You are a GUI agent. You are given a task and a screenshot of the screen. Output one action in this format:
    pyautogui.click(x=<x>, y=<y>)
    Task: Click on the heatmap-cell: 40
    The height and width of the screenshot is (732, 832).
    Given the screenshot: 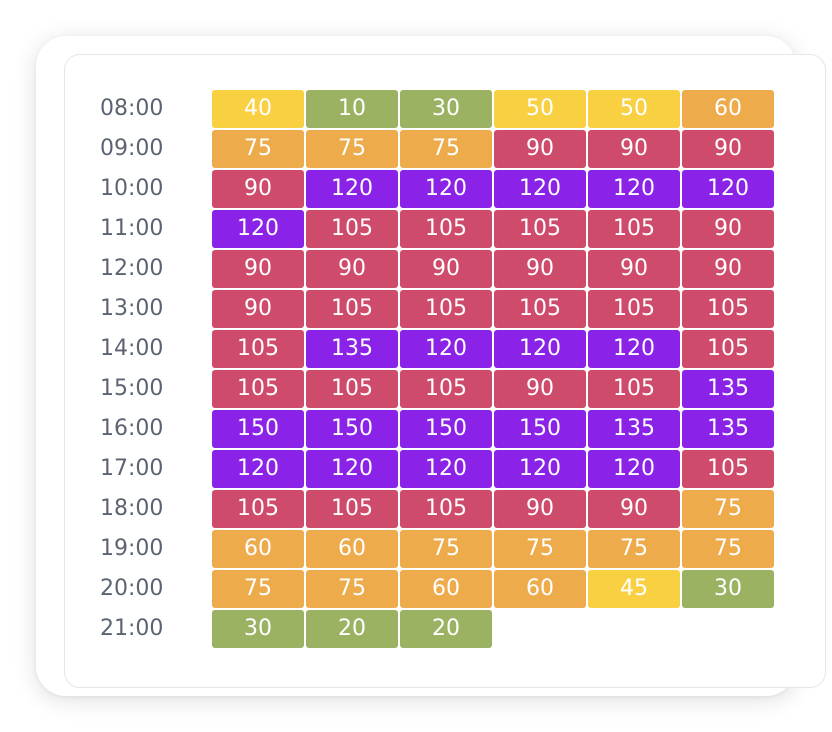 What is the action you would take?
    pyautogui.click(x=258, y=109)
    